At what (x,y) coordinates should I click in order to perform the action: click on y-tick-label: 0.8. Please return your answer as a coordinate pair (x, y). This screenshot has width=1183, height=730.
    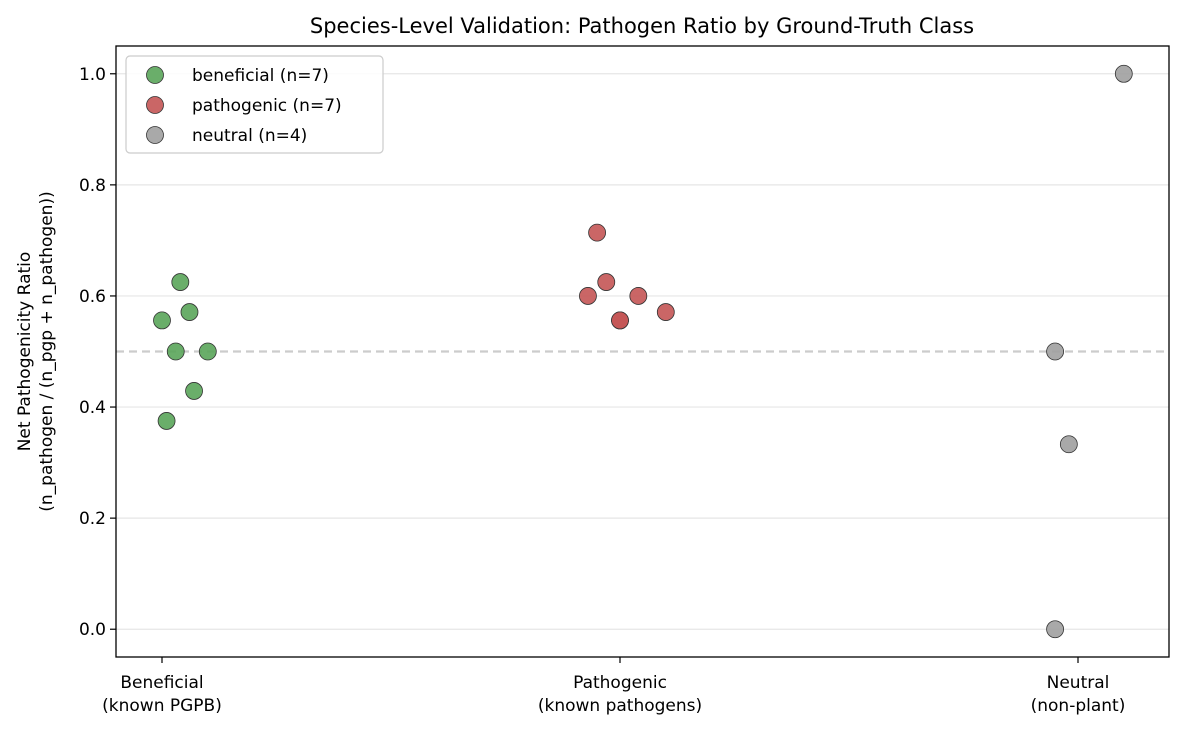
    Looking at the image, I should click on (92, 186).